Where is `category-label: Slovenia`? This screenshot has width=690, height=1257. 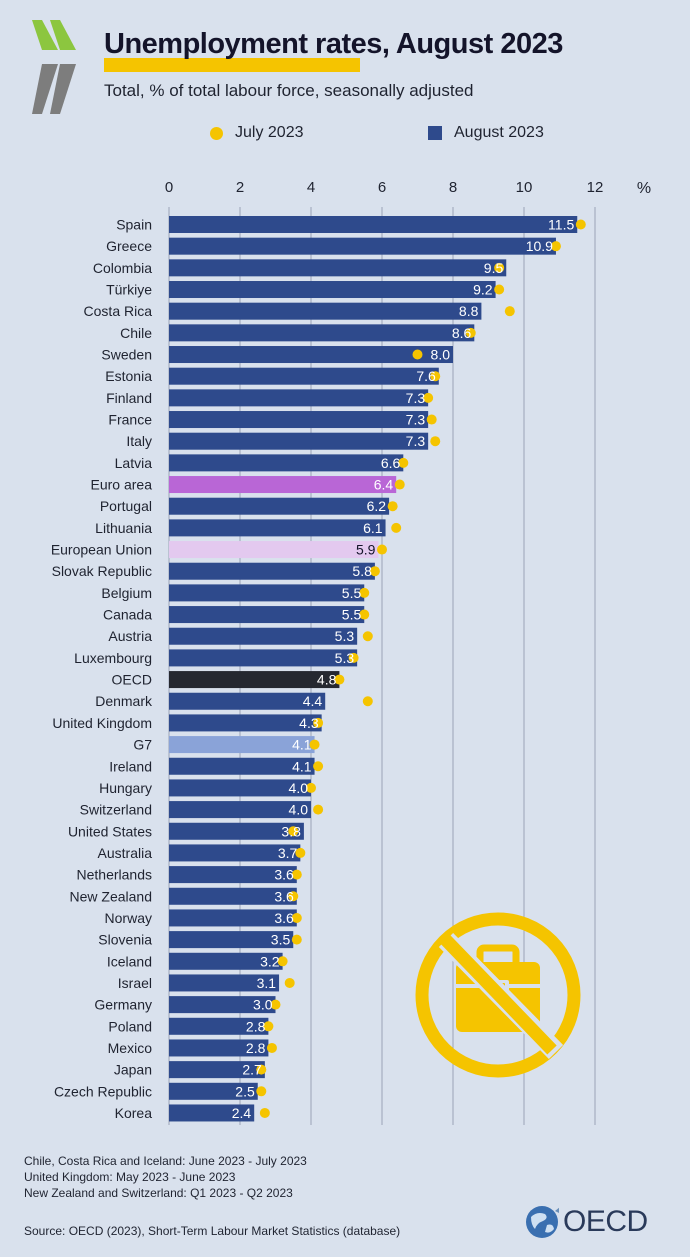
category-label: Slovenia is located at coordinates (125, 940).